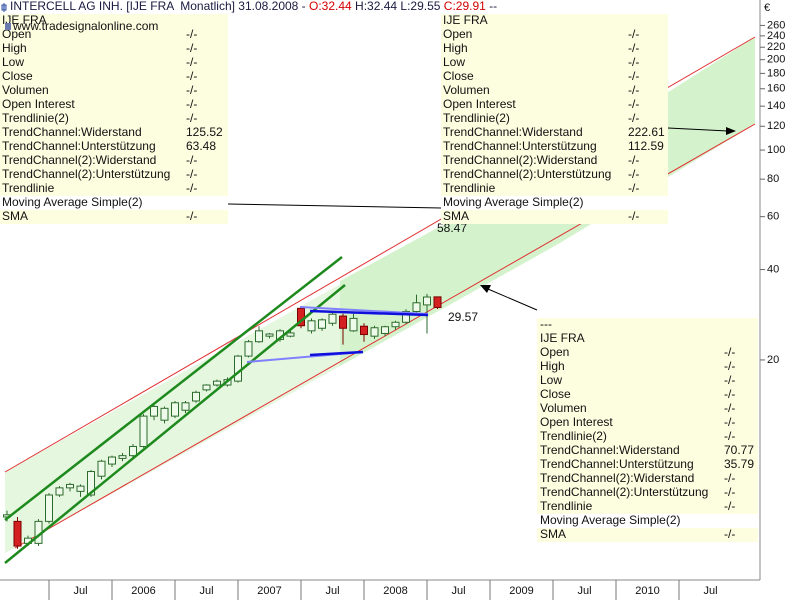 The image size is (800, 600). What do you see at coordinates (767, 8) in the screenshot?
I see `y-axis-label: €` at bounding box center [767, 8].